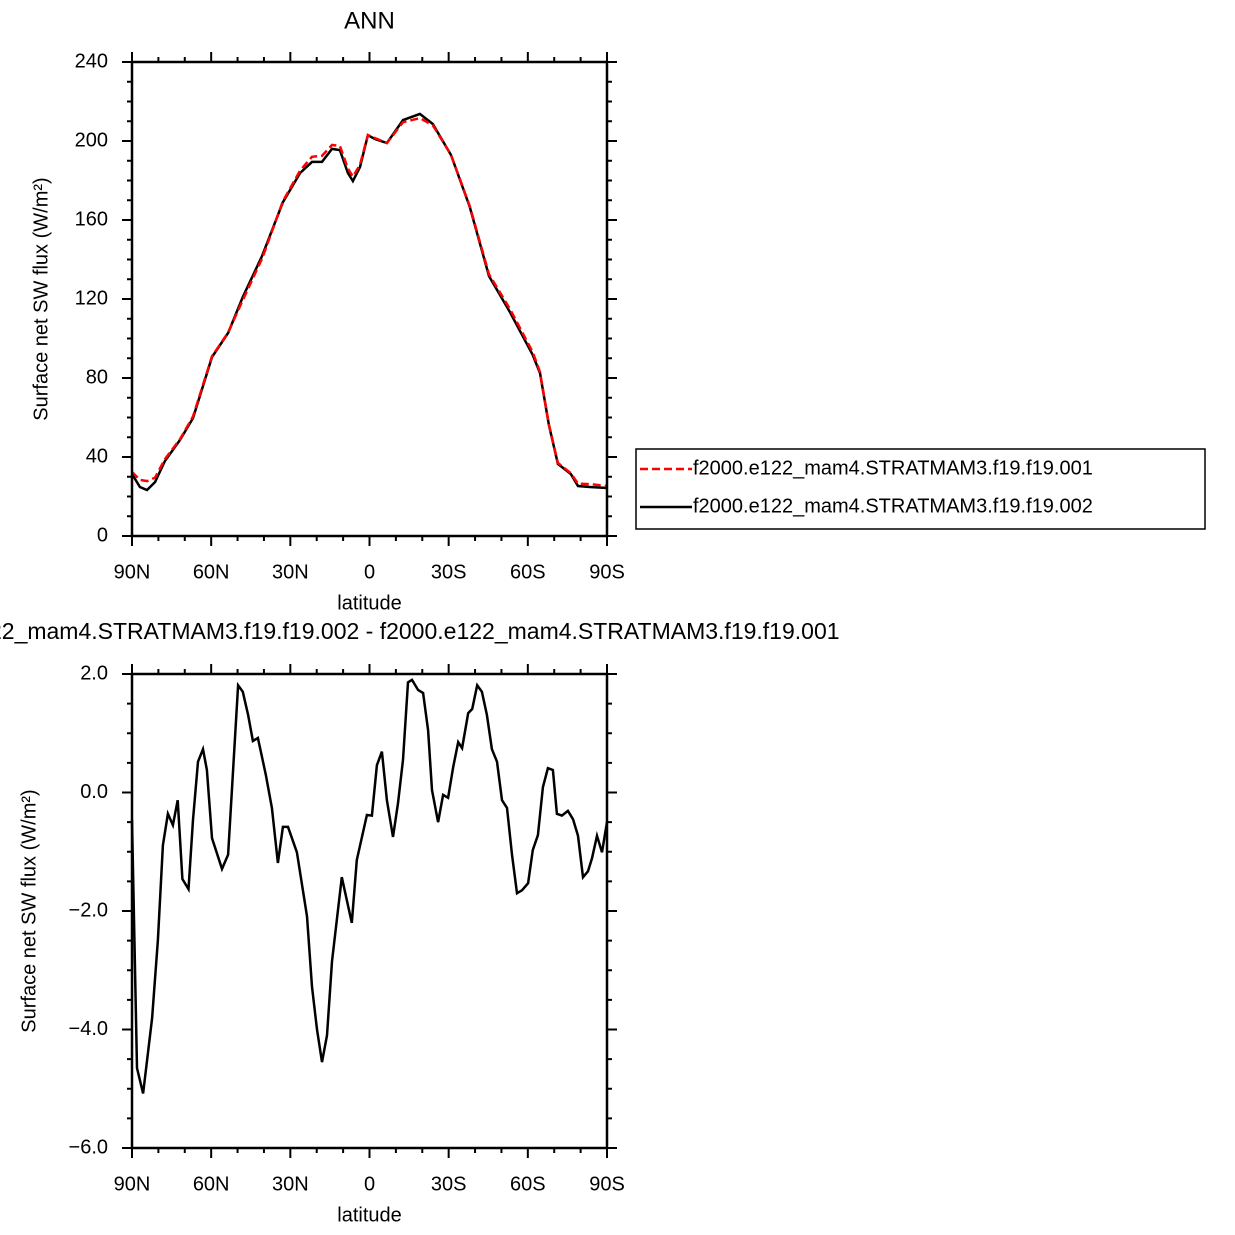 Image resolution: width=1235 pixels, height=1235 pixels. What do you see at coordinates (97, 377) in the screenshot?
I see `y-tick-label: 80` at bounding box center [97, 377].